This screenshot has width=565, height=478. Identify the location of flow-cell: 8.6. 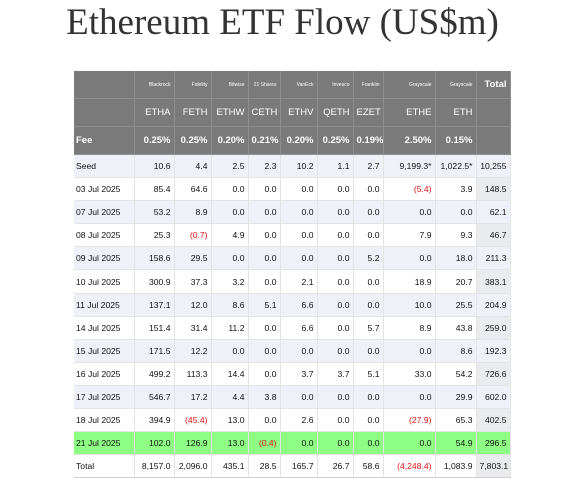
(456, 351).